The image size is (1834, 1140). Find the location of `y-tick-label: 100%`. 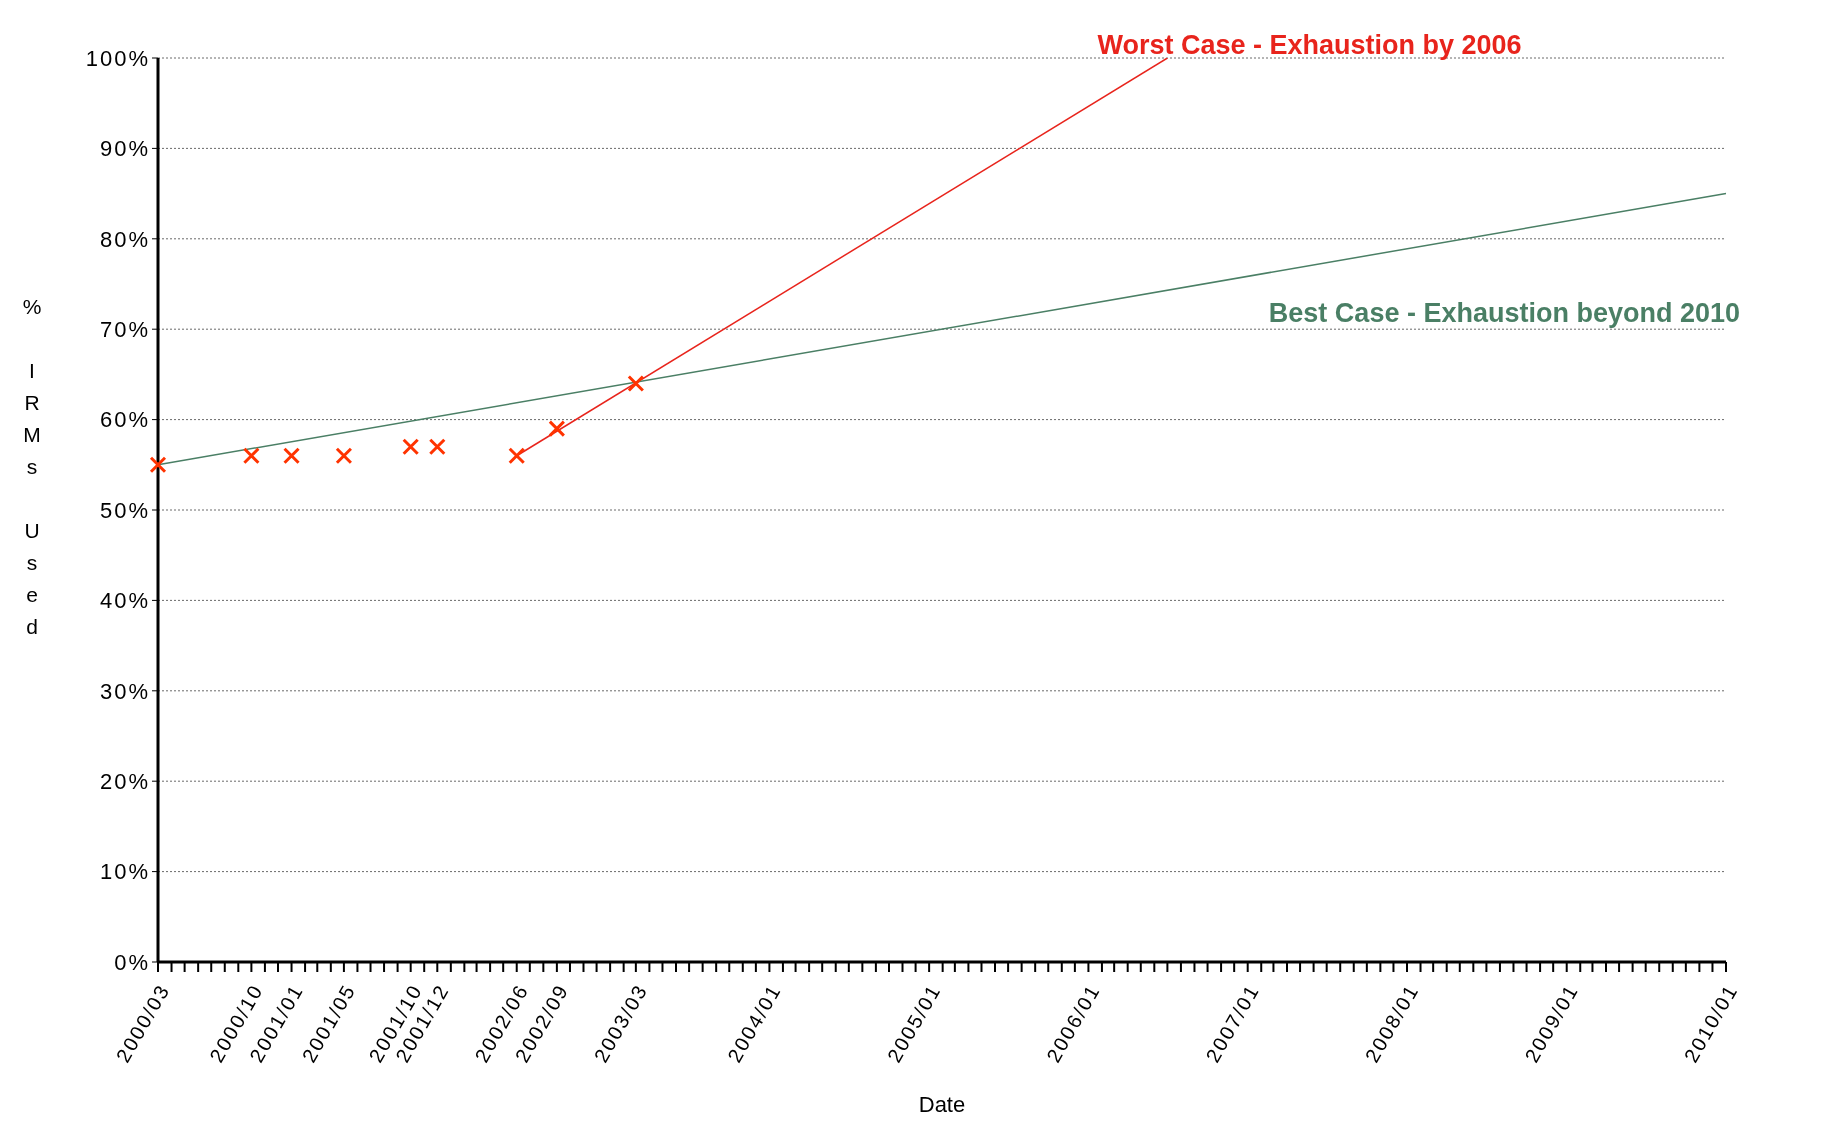

y-tick-label: 100% is located at coordinates (117, 58).